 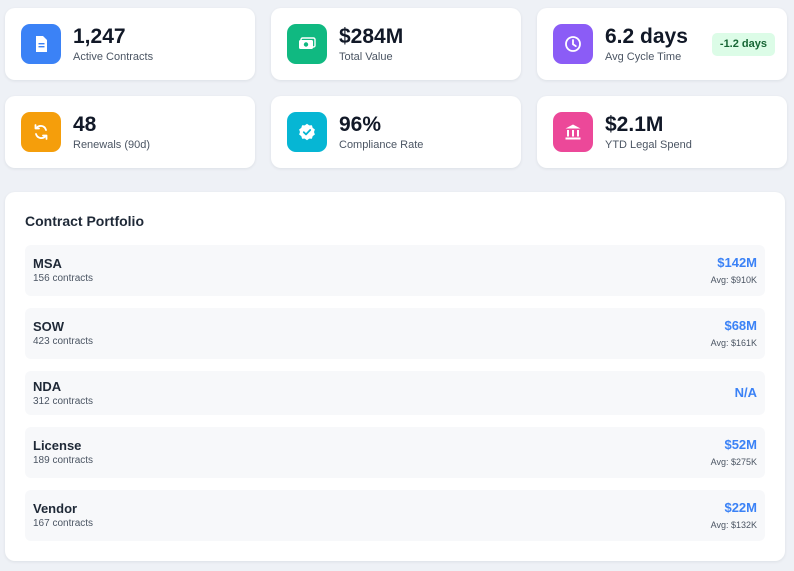 What do you see at coordinates (733, 461) in the screenshot?
I see `contract-avg-value: Avg: $275K` at bounding box center [733, 461].